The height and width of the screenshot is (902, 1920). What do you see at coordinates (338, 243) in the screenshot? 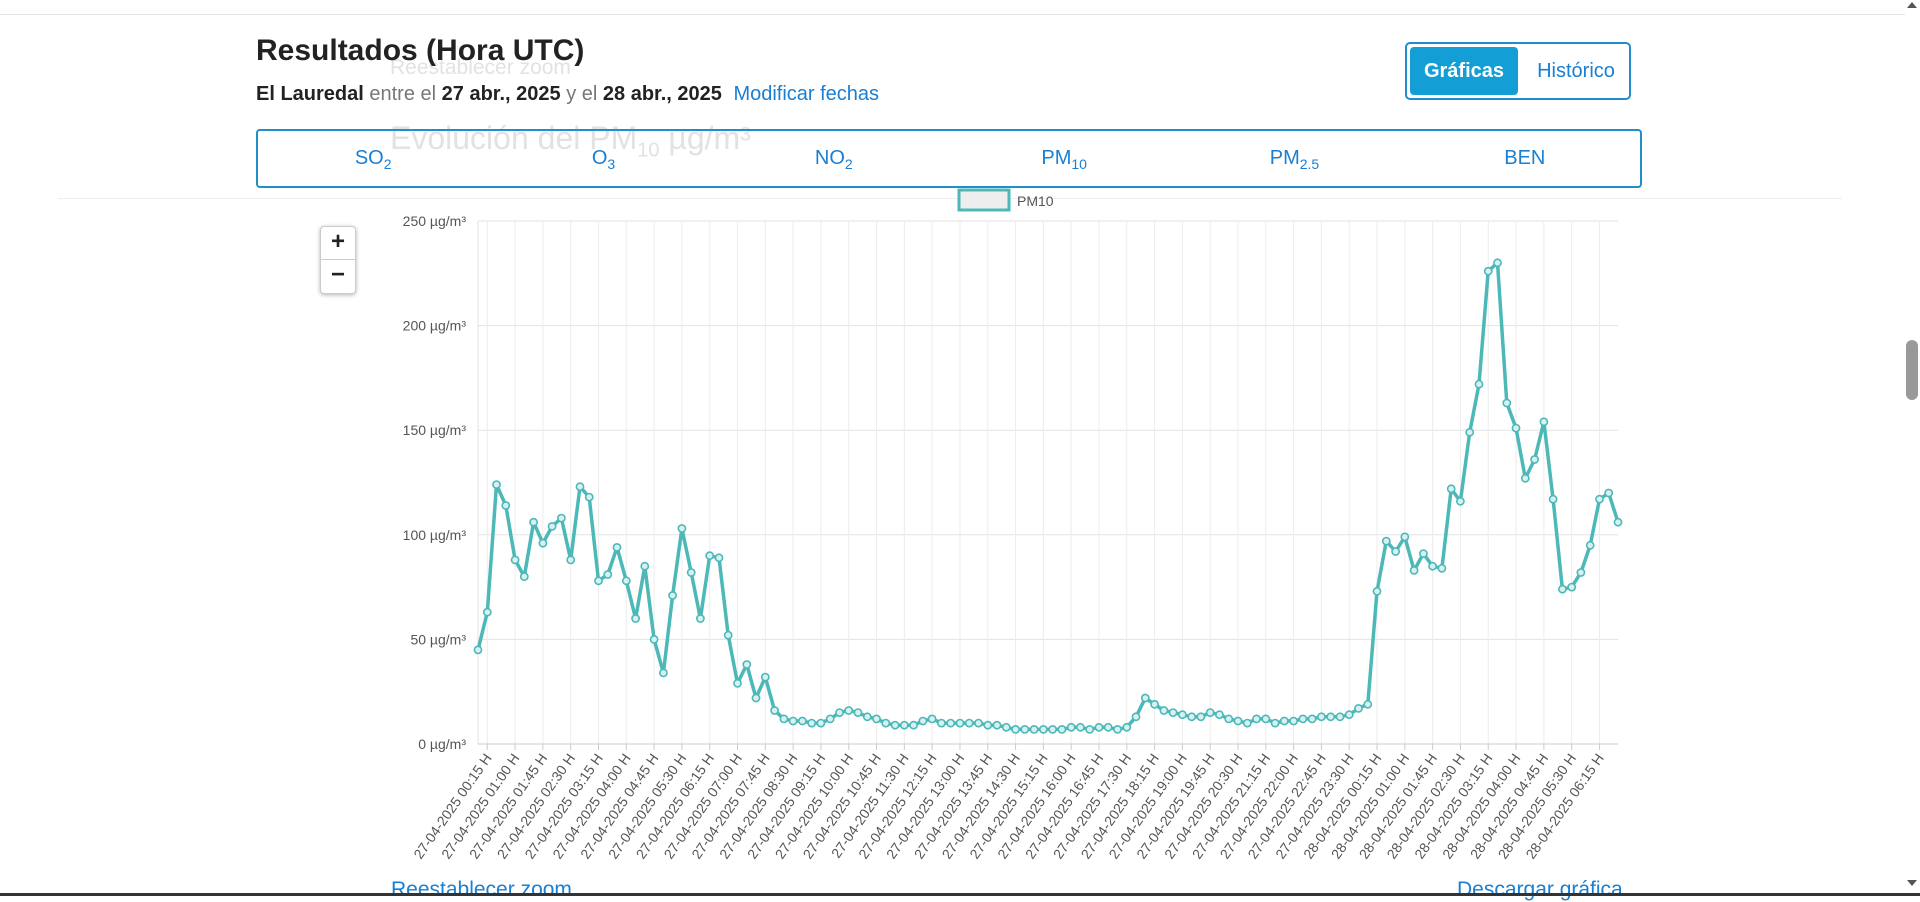
I see `zoom-in-button: +` at bounding box center [338, 243].